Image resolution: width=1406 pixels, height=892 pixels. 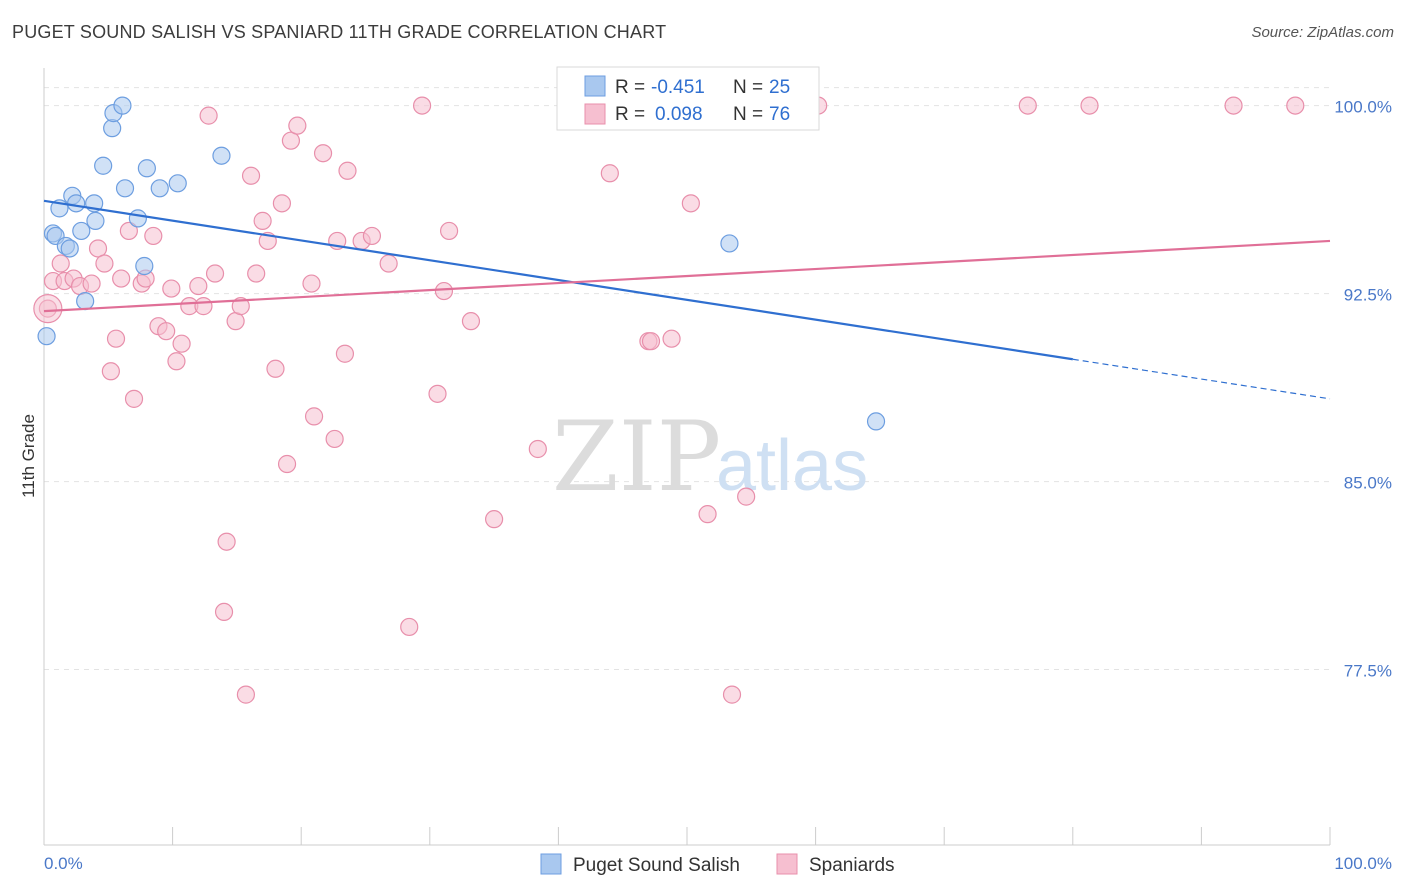 I want to click on y-tick-labels: 77.5% 85.0% 92.5% 100.0%, so click(x=1363, y=389).